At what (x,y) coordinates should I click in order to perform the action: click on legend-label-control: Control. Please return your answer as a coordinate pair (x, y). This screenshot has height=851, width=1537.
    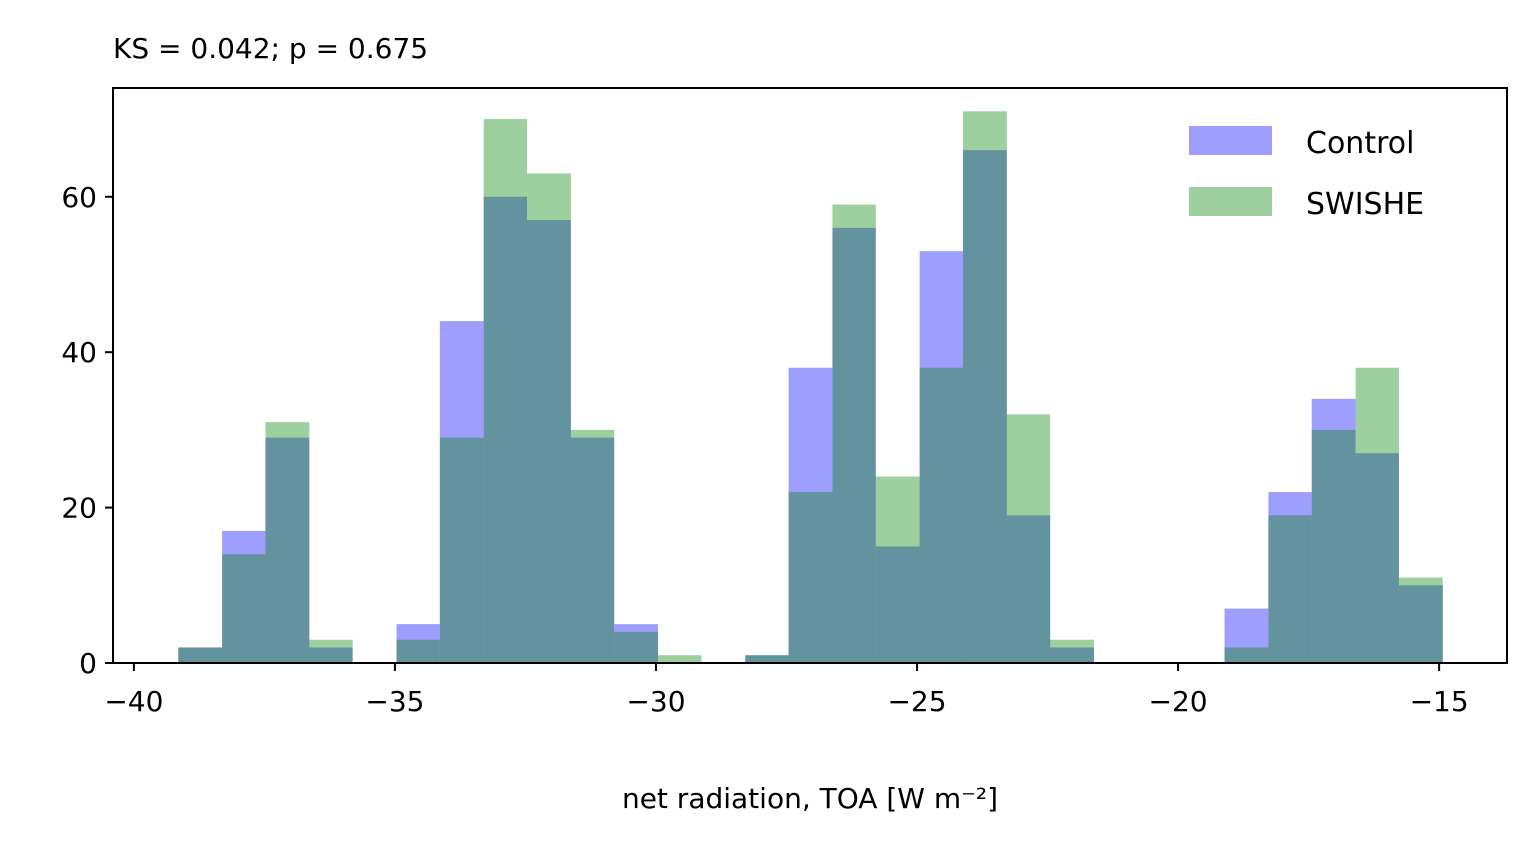
    Looking at the image, I should click on (1360, 143).